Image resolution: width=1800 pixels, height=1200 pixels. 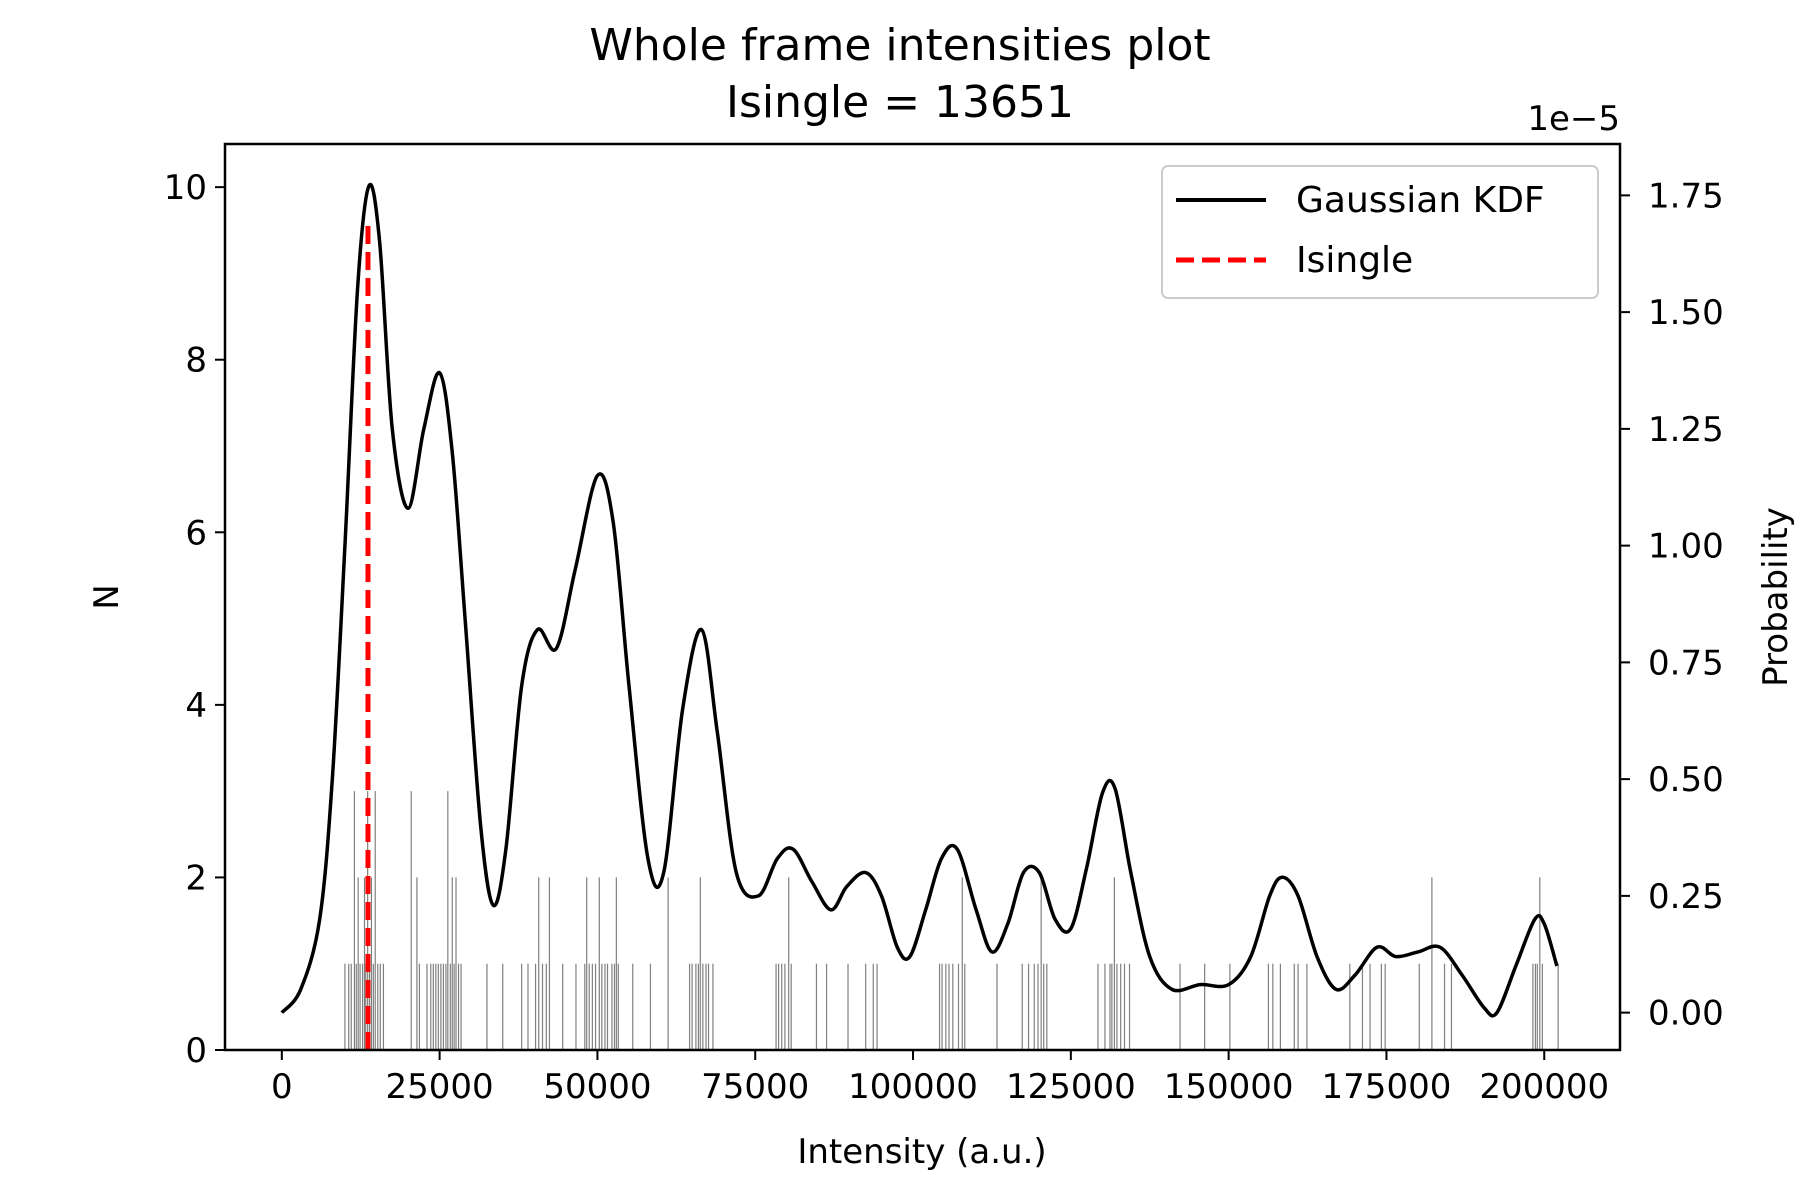 I want to click on y2-axis-label: Probability, so click(x=1776, y=597).